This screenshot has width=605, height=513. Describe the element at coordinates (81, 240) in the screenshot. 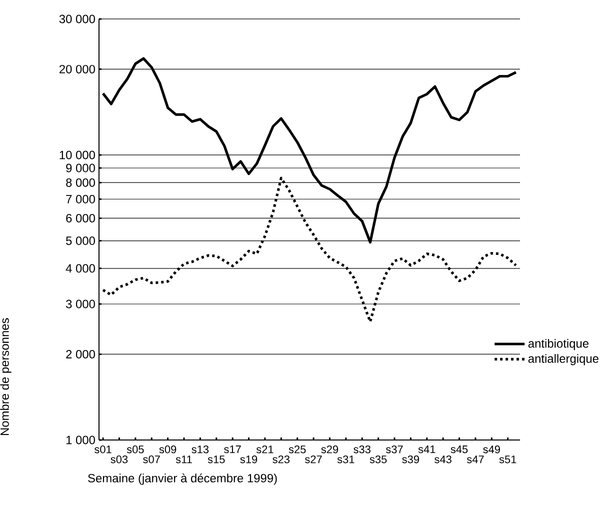

I see `y-tick-label: 5 000` at that location.